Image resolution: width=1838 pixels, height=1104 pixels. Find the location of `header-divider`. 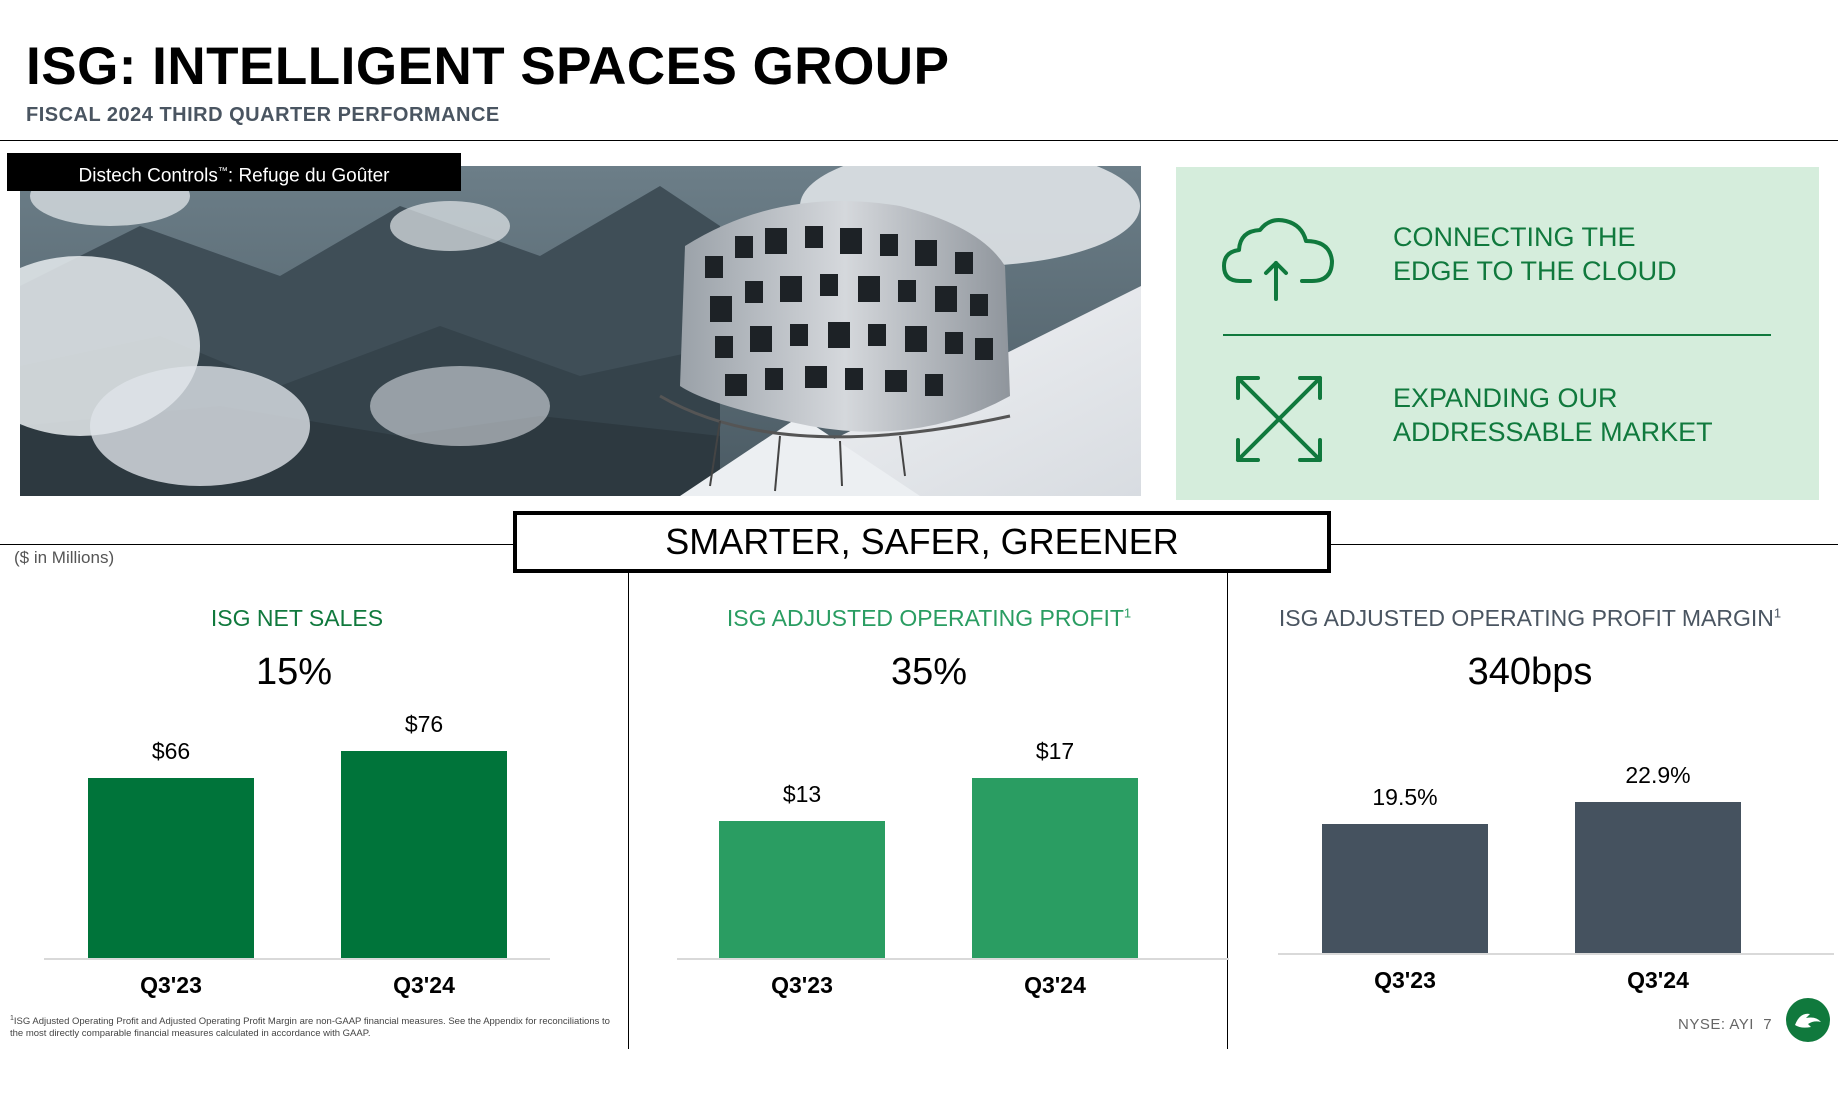

header-divider is located at coordinates (919, 140).